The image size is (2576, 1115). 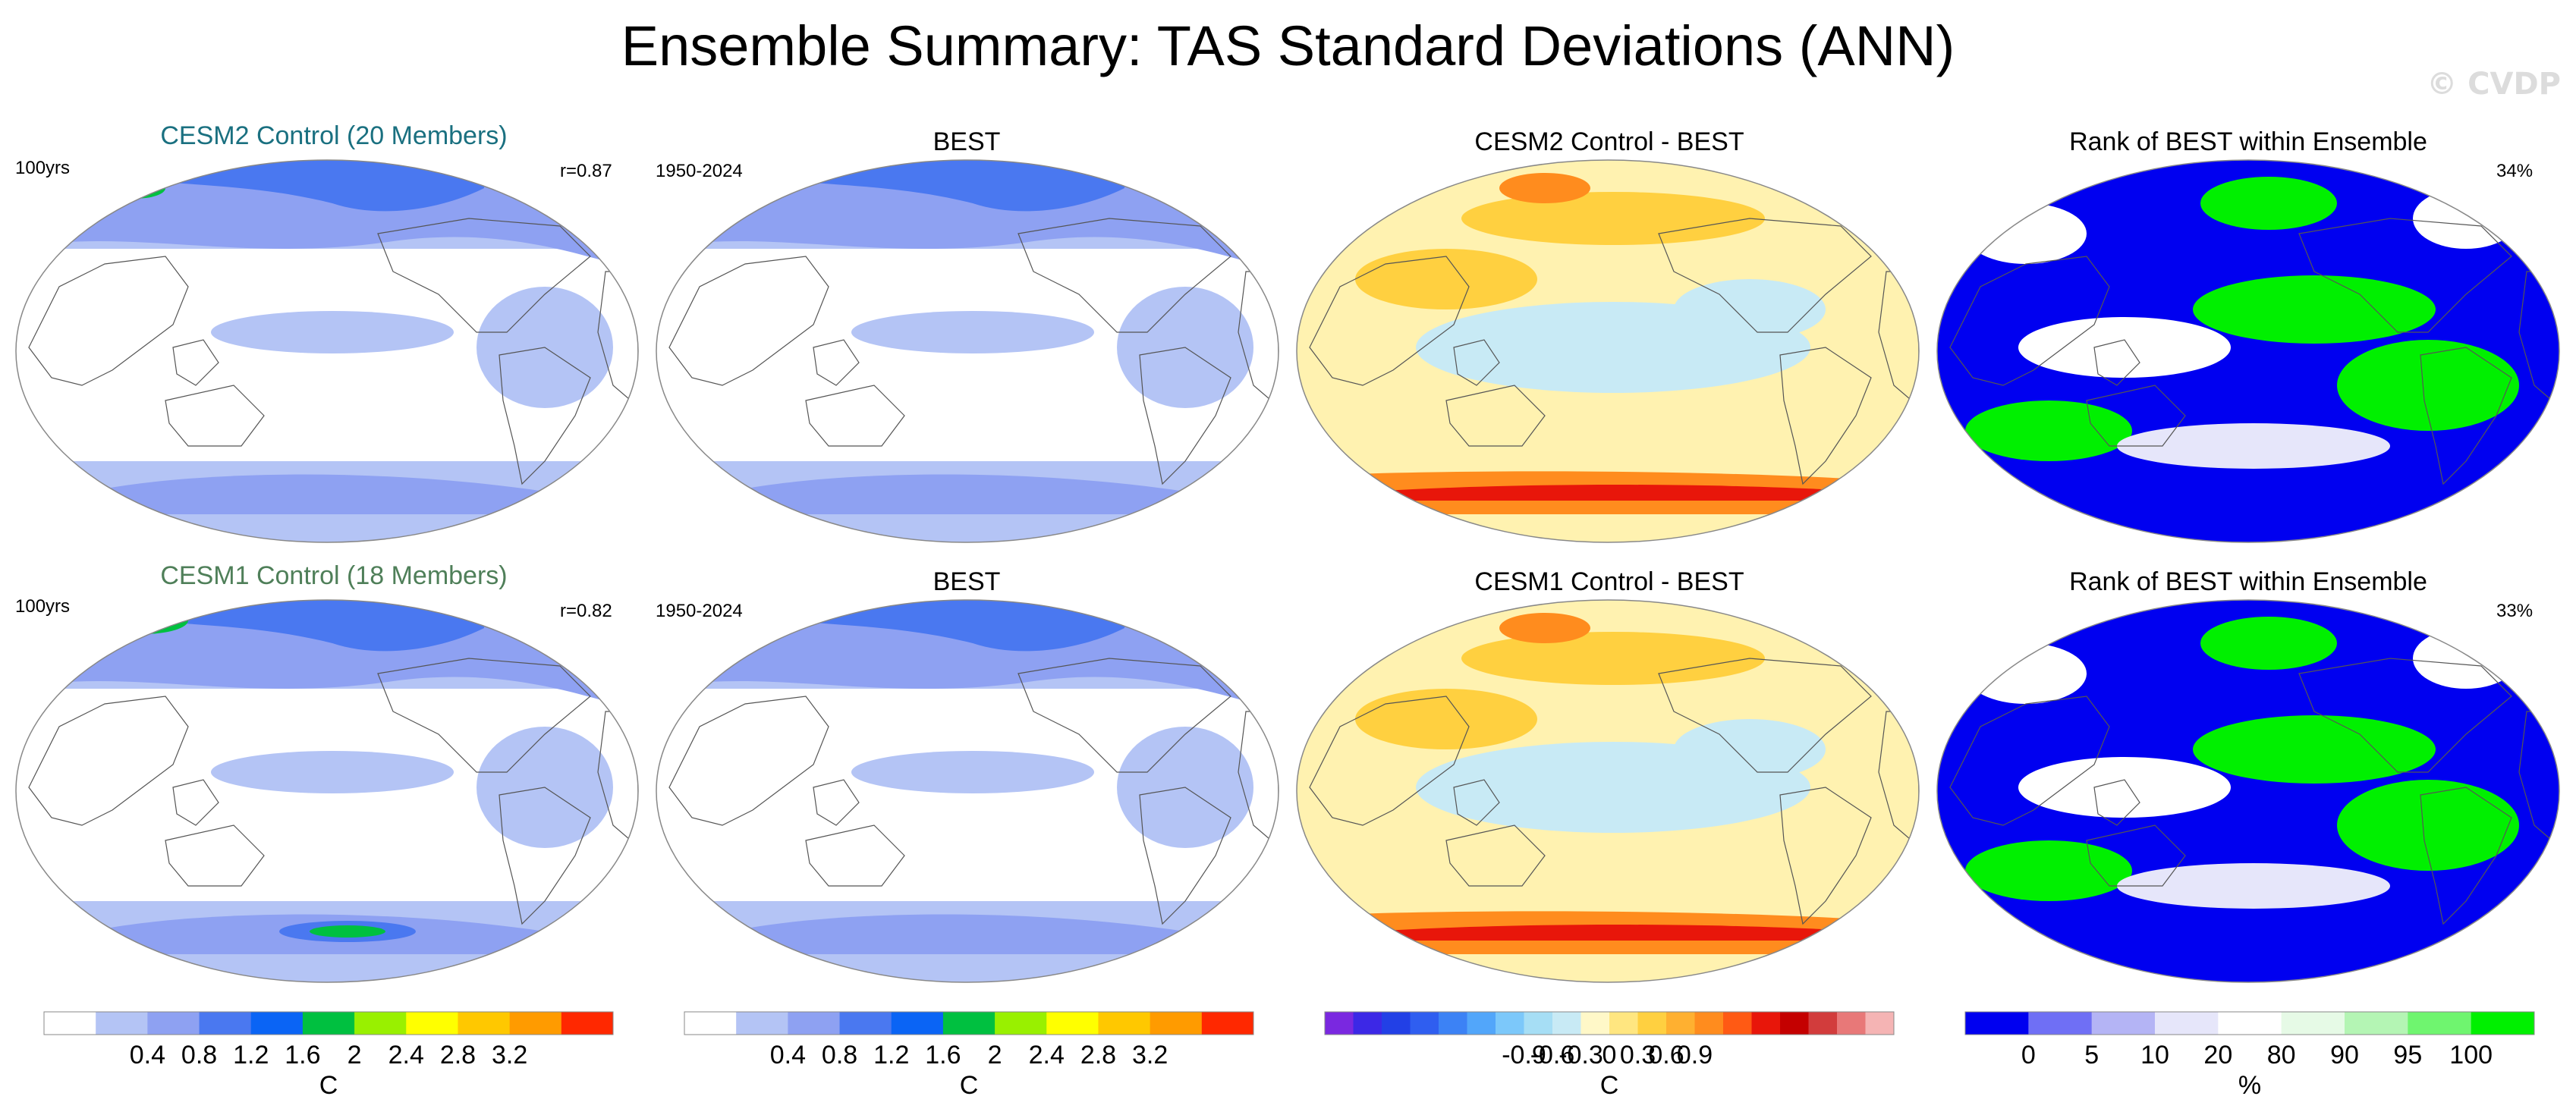 I want to click on colorbar-tick-label: 2.8, so click(x=1098, y=1055).